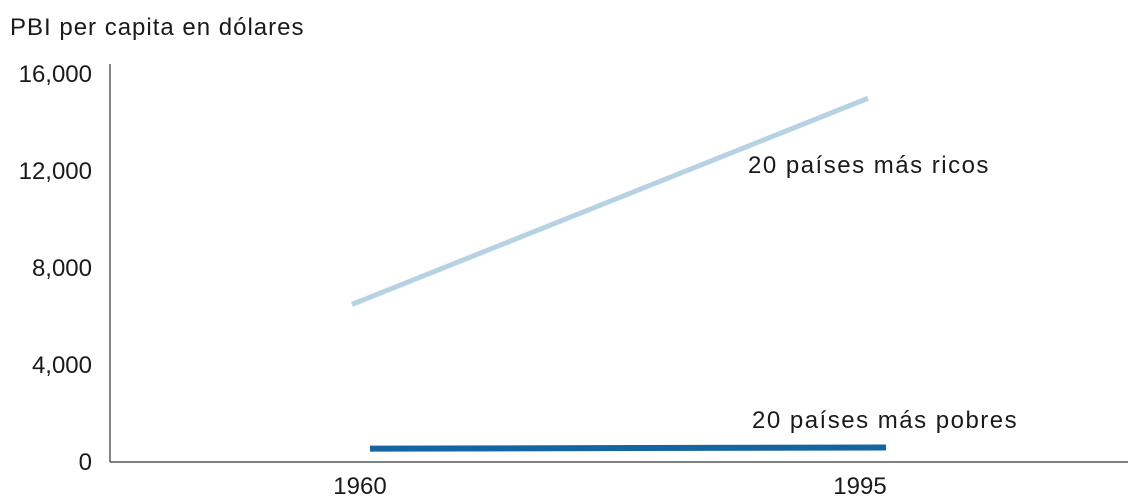 Image resolution: width=1135 pixels, height=500 pixels. Describe the element at coordinates (157, 27) in the screenshot. I see `y-axis-title: PBI per capita en dólares` at that location.